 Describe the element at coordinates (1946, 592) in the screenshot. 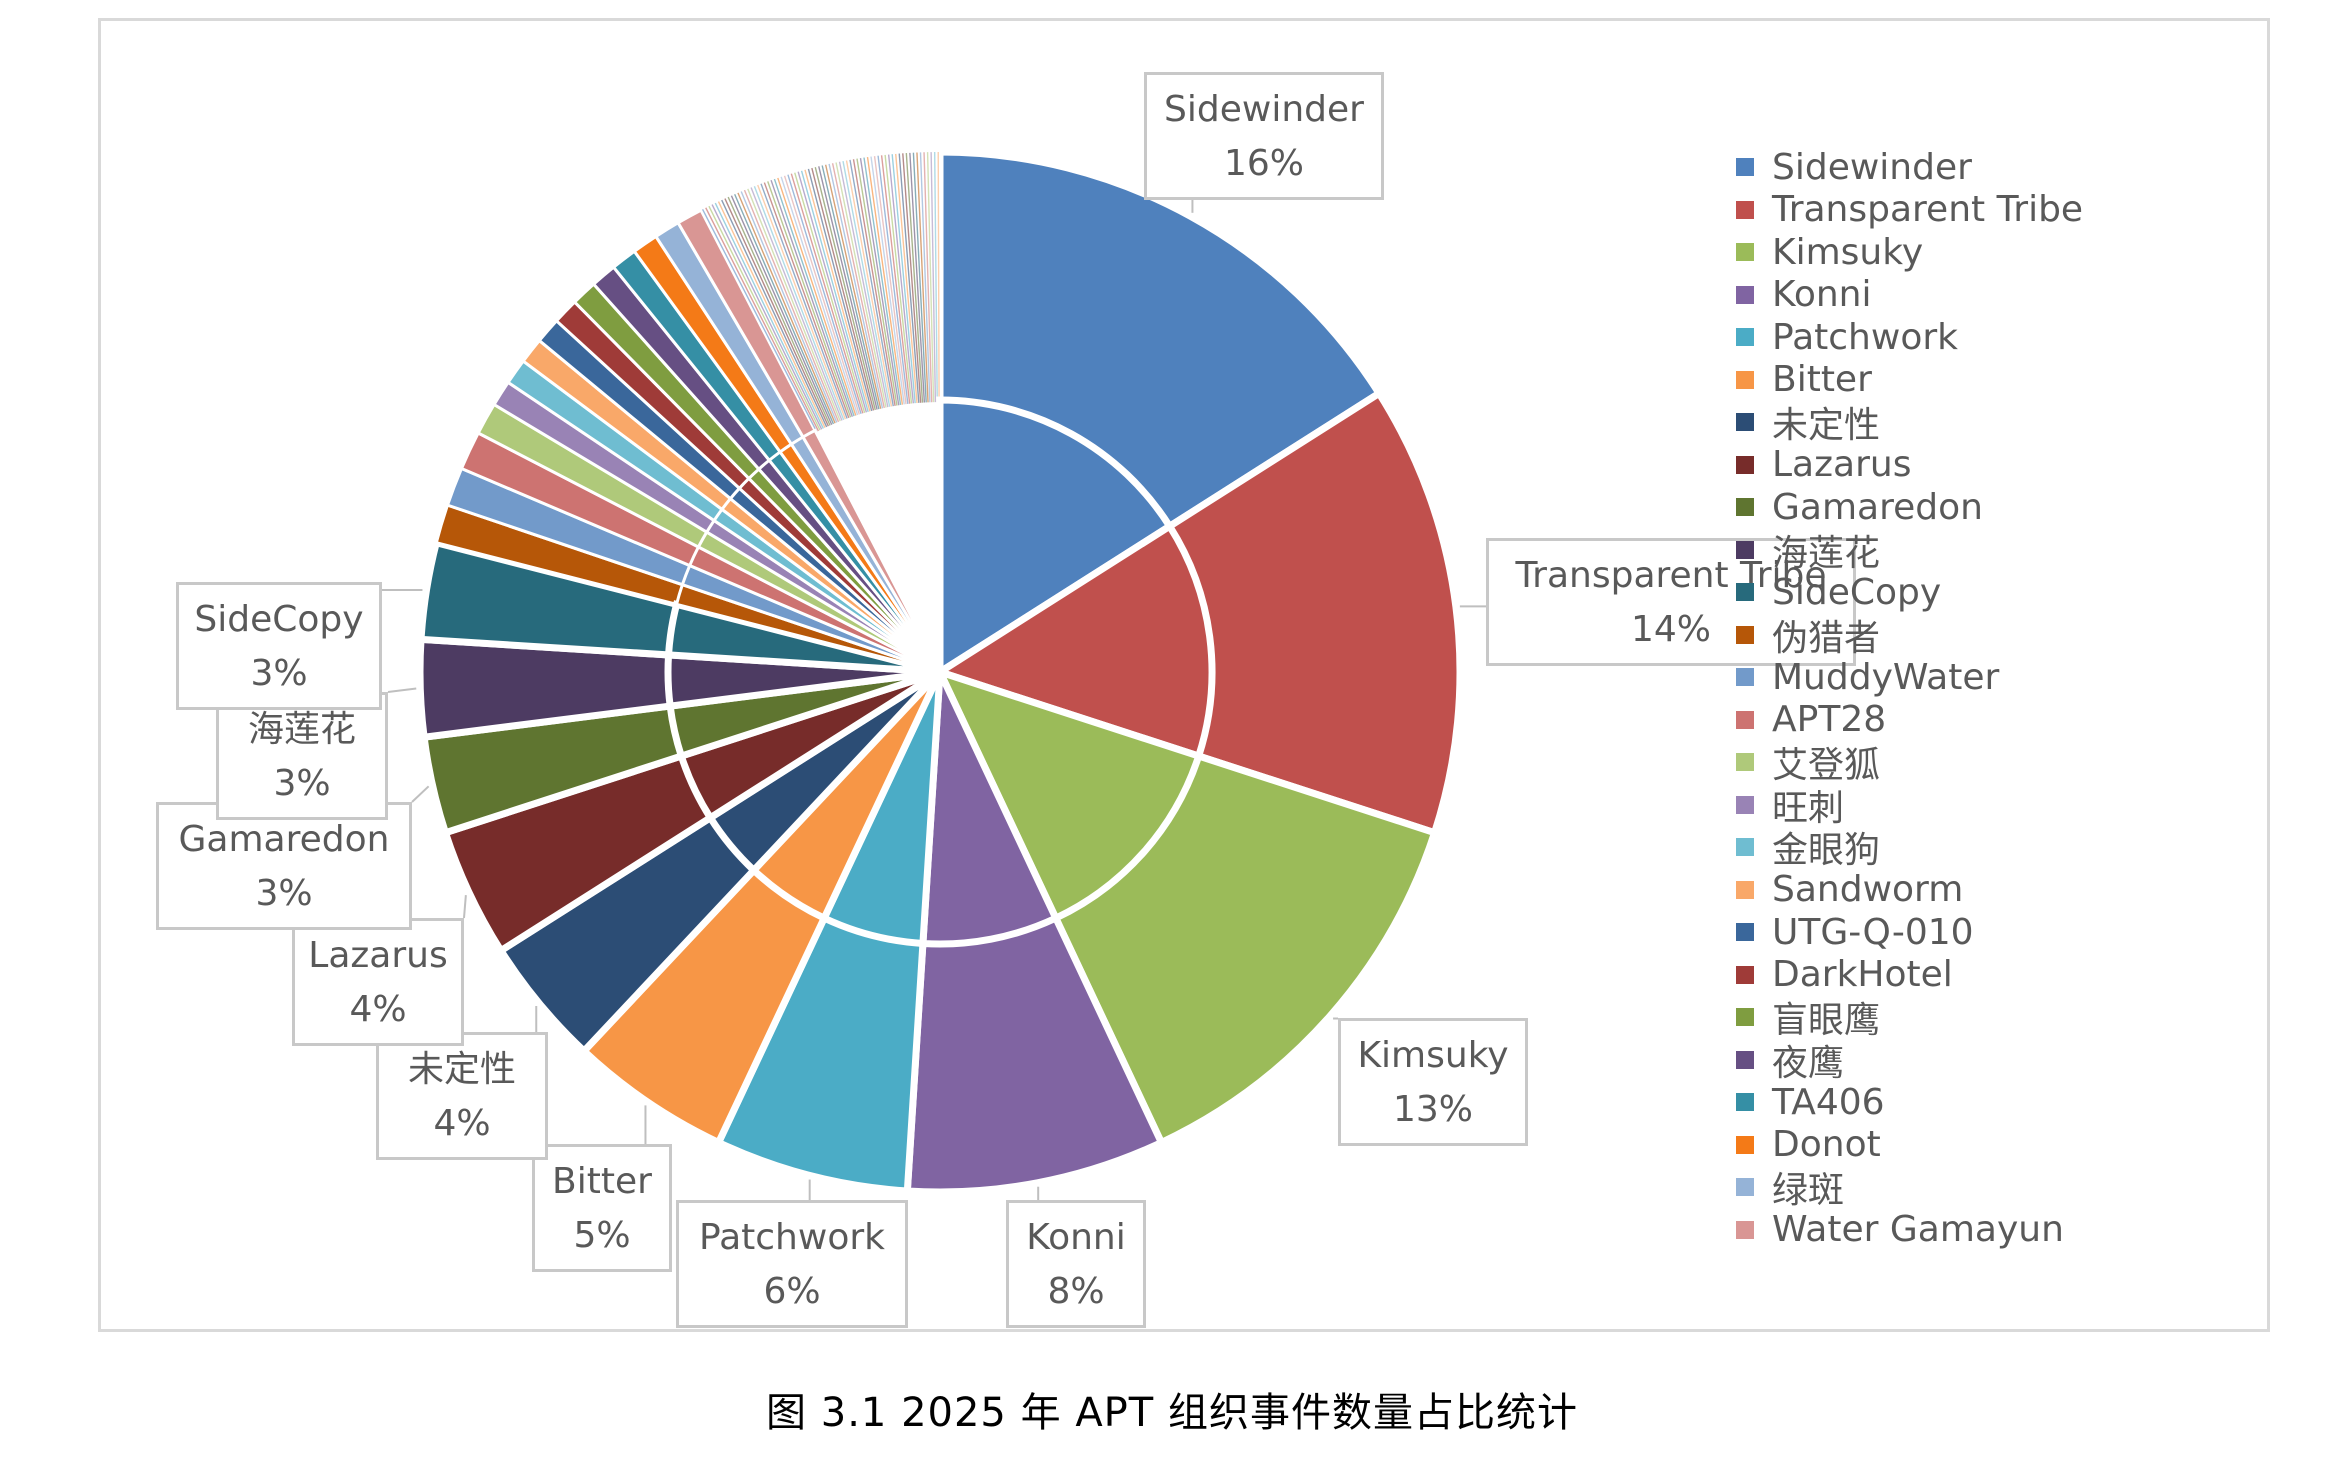

I see `legend-item: SideCopy` at that location.